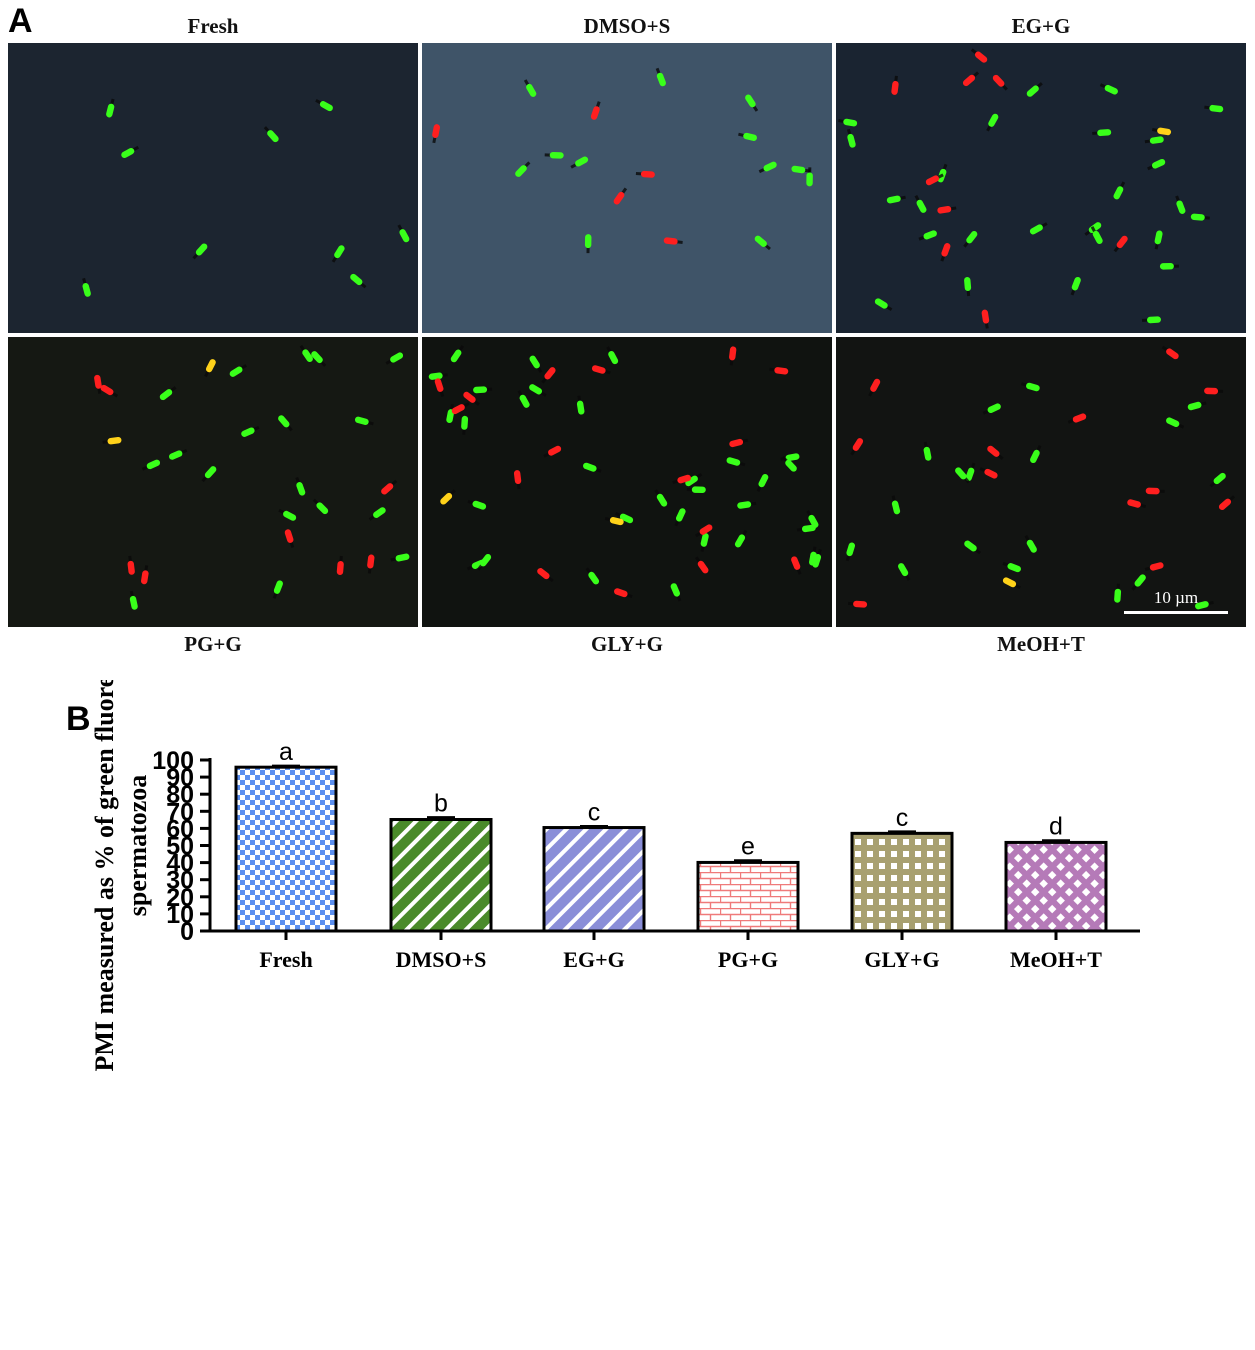  What do you see at coordinates (137, 846) in the screenshot?
I see `y-axis-label-line2: spermatozoa` at bounding box center [137, 846].